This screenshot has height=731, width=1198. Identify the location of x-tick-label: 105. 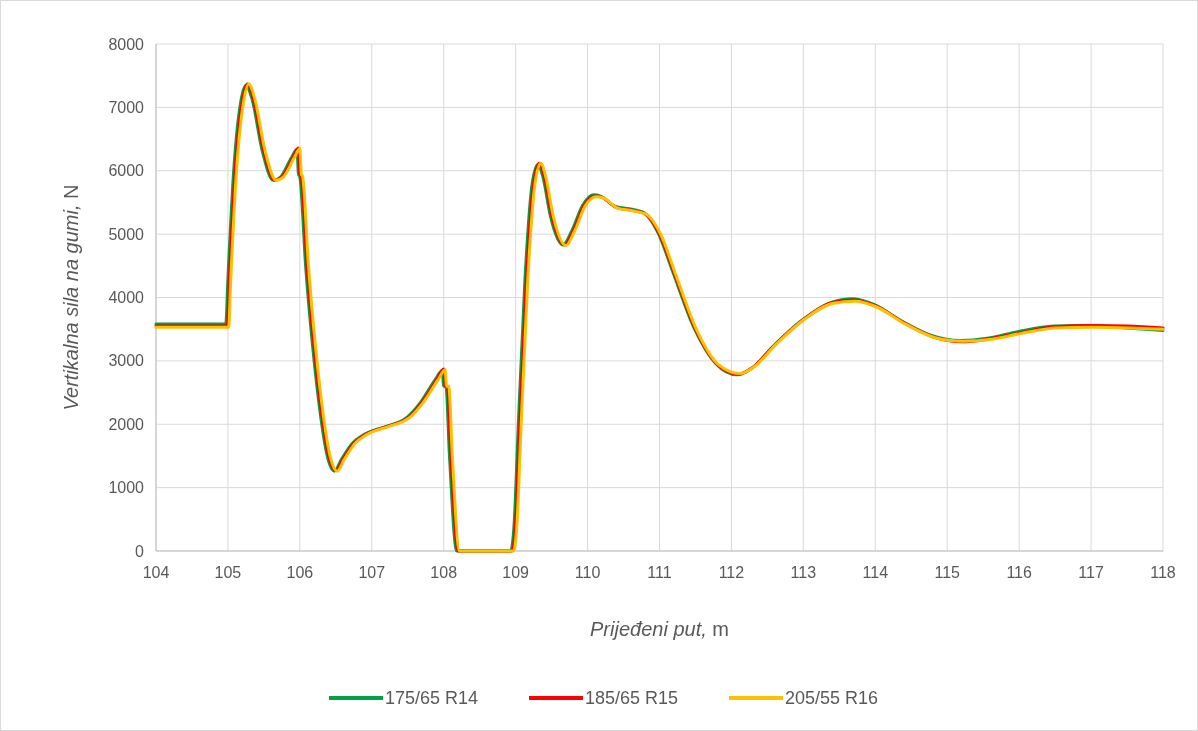
(228, 572).